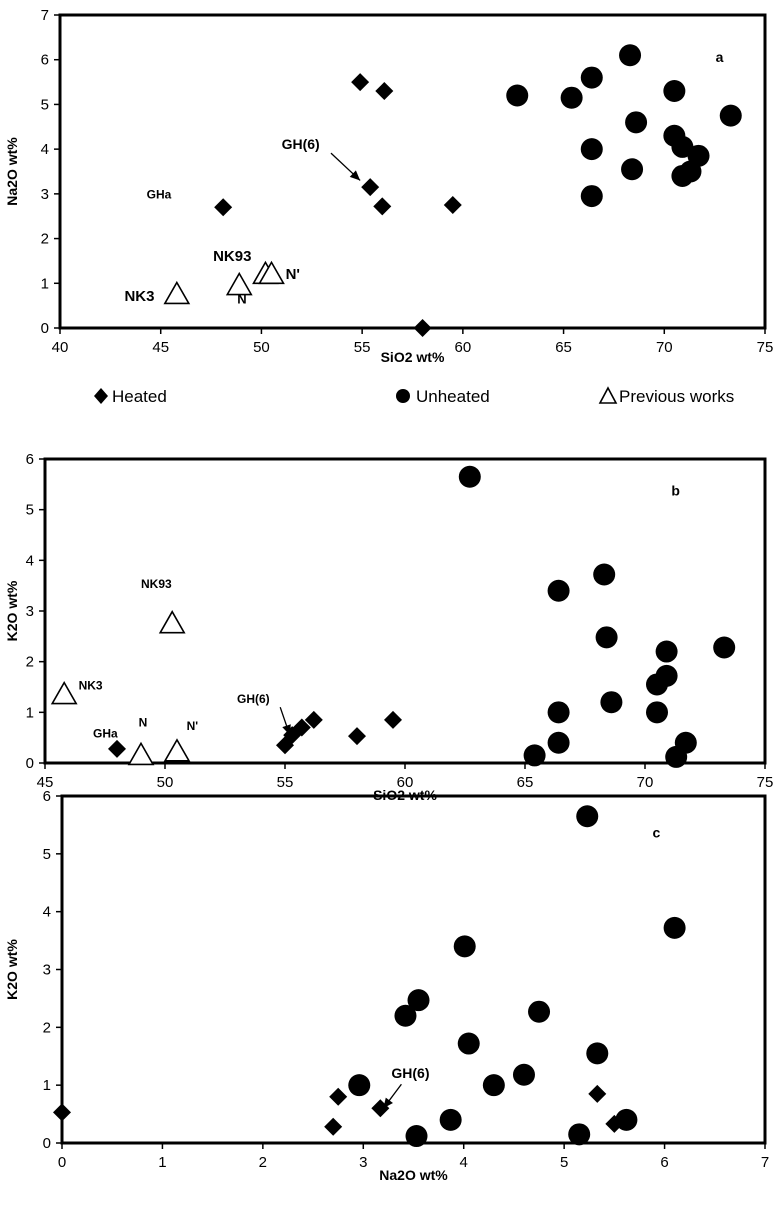 The image size is (773, 1207). Describe the element at coordinates (263, 1162) in the screenshot. I see `x-tick-label: 2` at that location.